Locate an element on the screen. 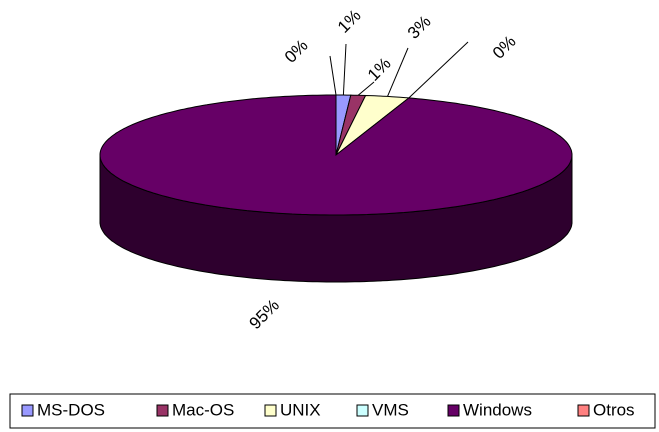  legend-label: VMS is located at coordinates (390, 409).